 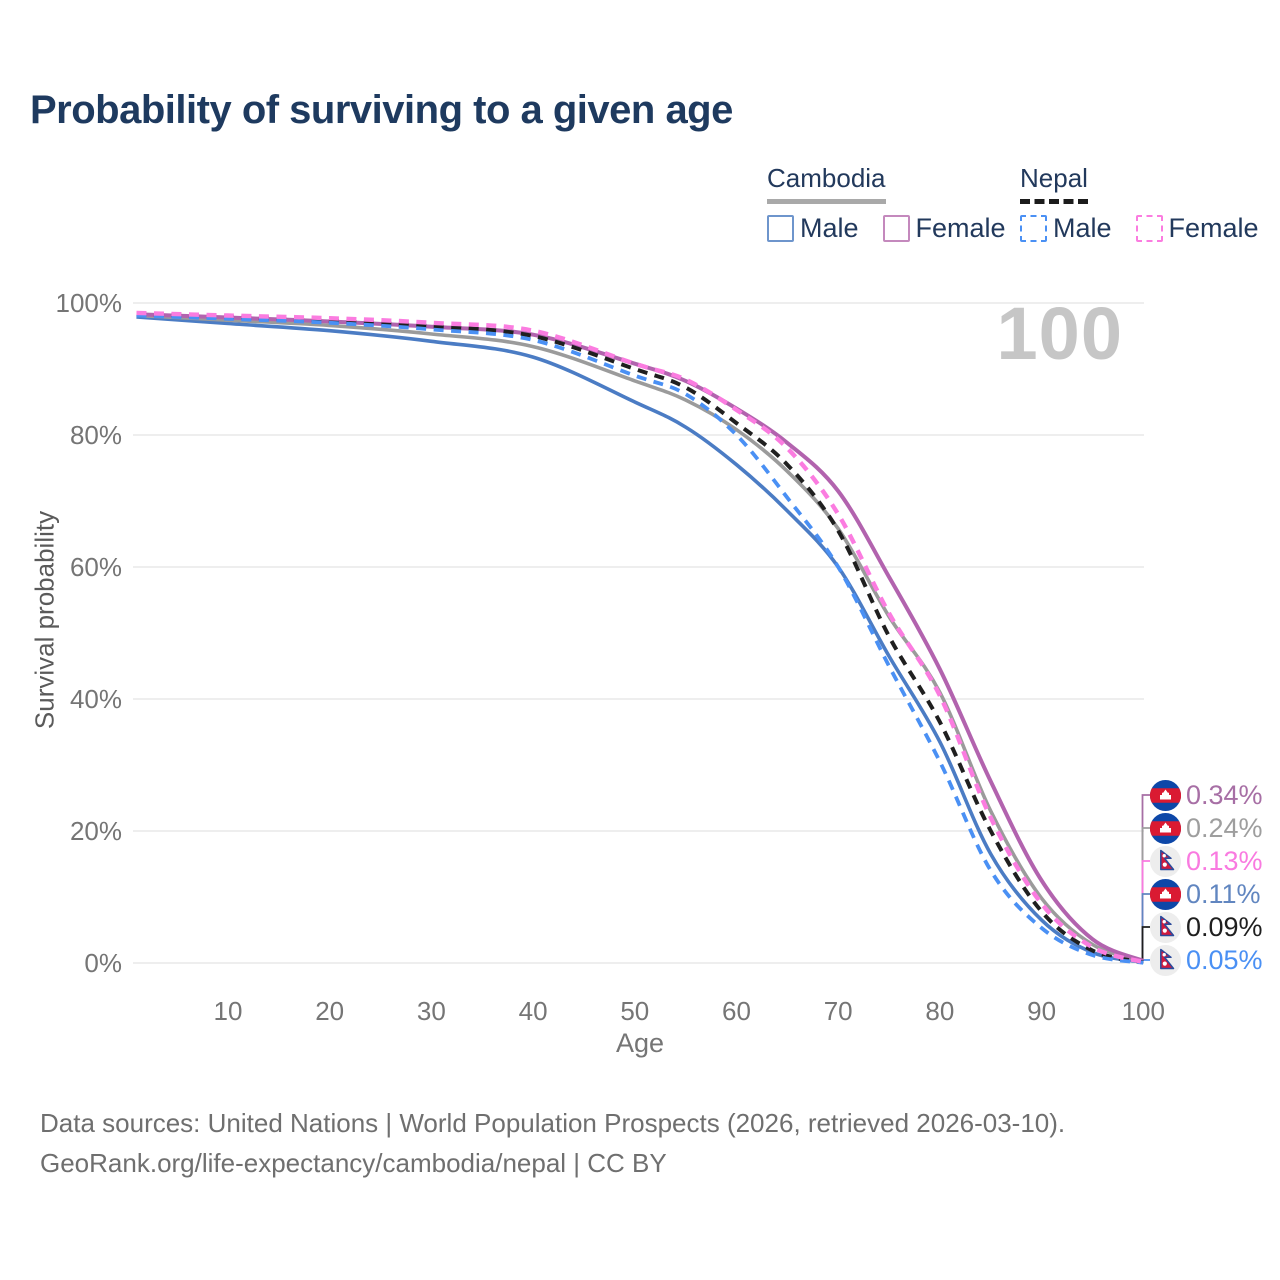 What do you see at coordinates (1224, 927) in the screenshot?
I see `end-value: 0.09%` at bounding box center [1224, 927].